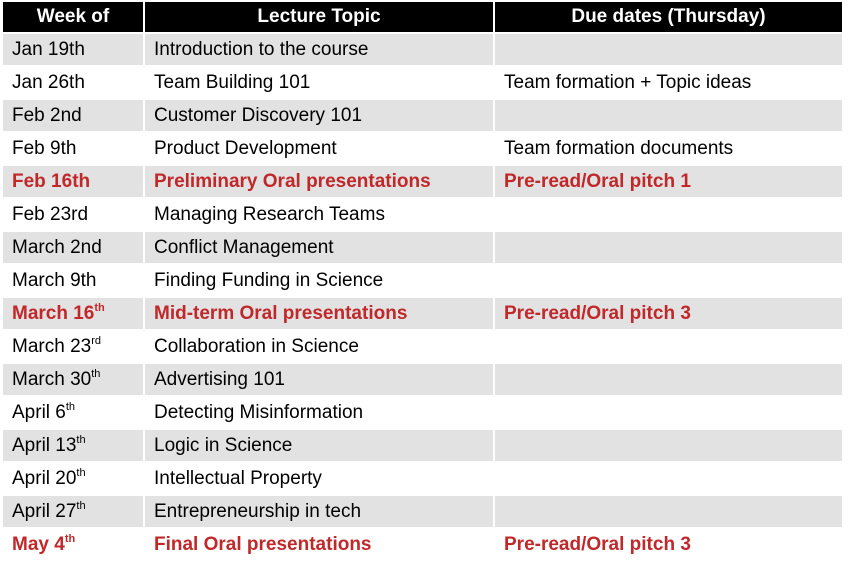 The height and width of the screenshot is (588, 849). I want to click on week-cell: Feb 9th, so click(73, 148).